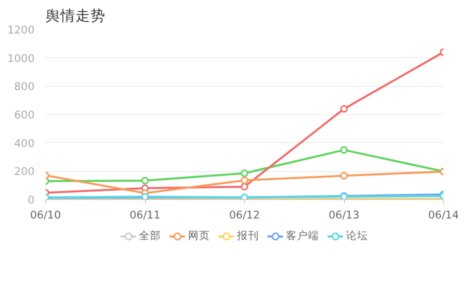  Describe the element at coordinates (444, 215) in the screenshot. I see `x-tick-label: 06/14` at that location.